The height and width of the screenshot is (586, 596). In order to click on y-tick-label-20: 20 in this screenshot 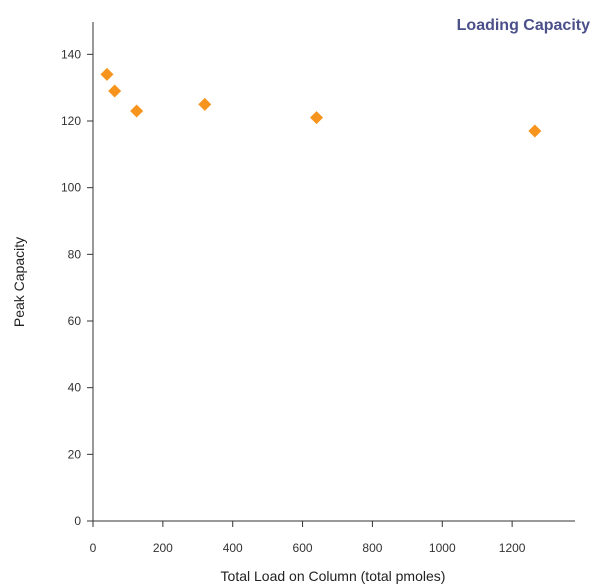, I will do `click(75, 454)`.